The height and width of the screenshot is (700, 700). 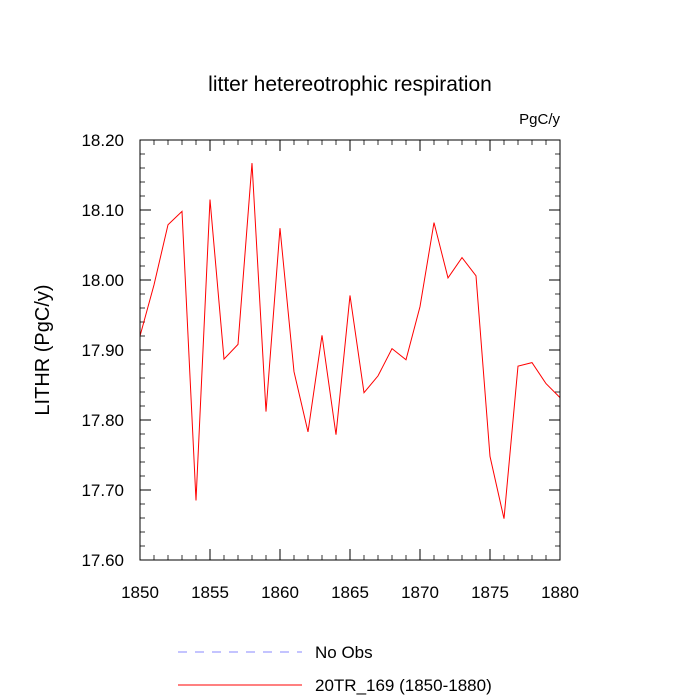 What do you see at coordinates (102, 280) in the screenshot?
I see `y-tick-label: 18.00` at bounding box center [102, 280].